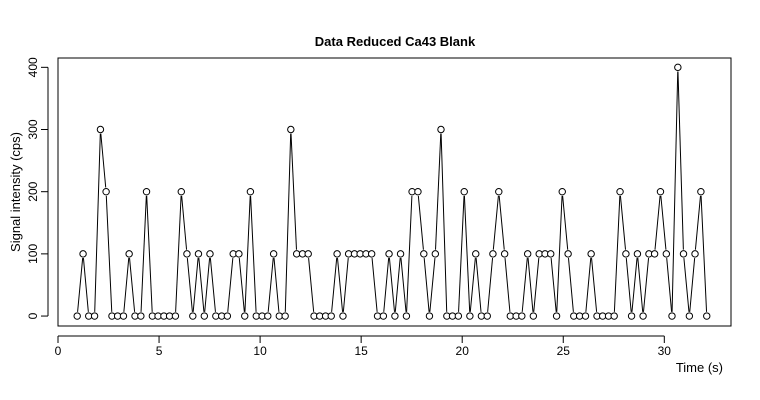  I want to click on chart-title: Data Reduced Ca43 Blank, so click(395, 41).